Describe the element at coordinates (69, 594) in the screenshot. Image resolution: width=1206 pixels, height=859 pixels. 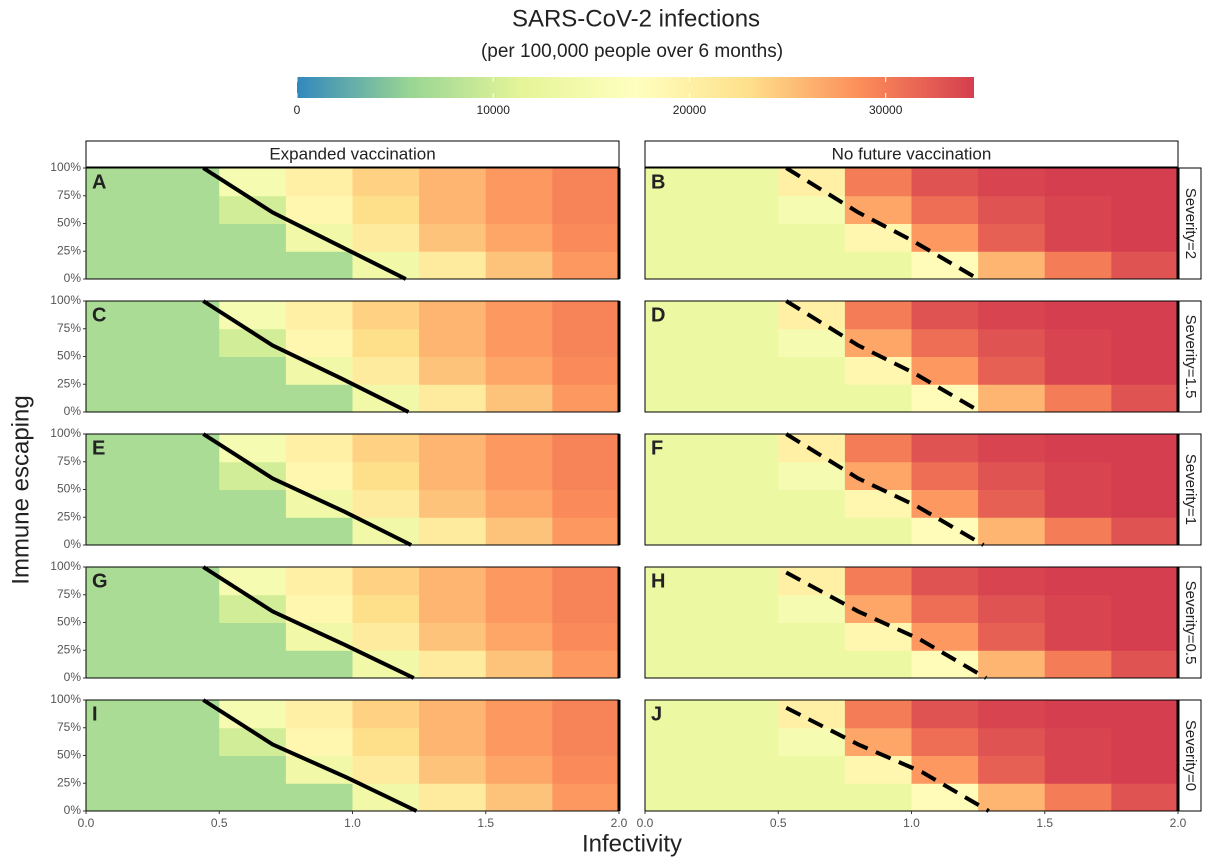
I see `y-tick-label: 75%` at that location.